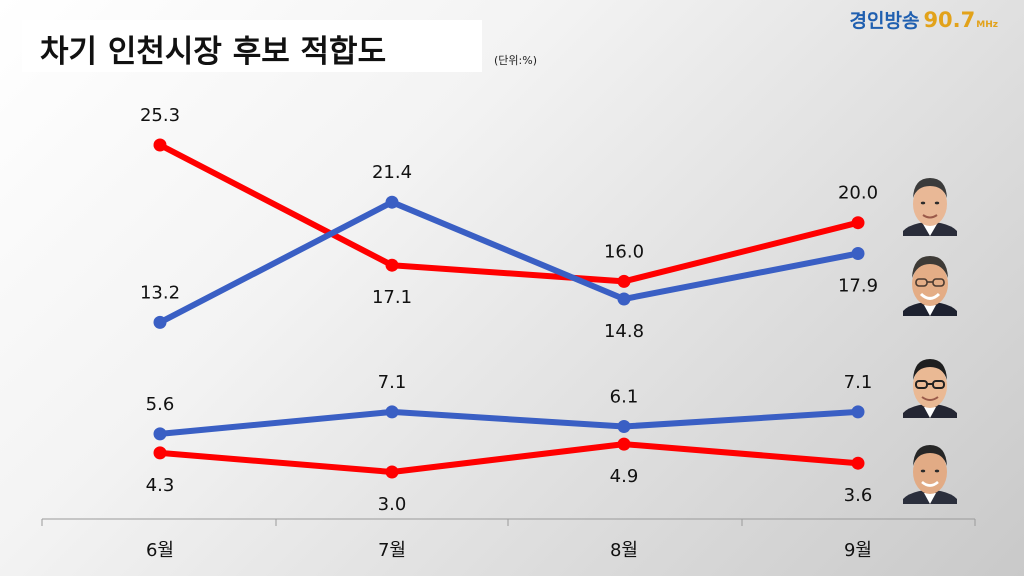 The image size is (1024, 576). What do you see at coordinates (930, 474) in the screenshot?
I see `candidate-photo-4-icon` at bounding box center [930, 474].